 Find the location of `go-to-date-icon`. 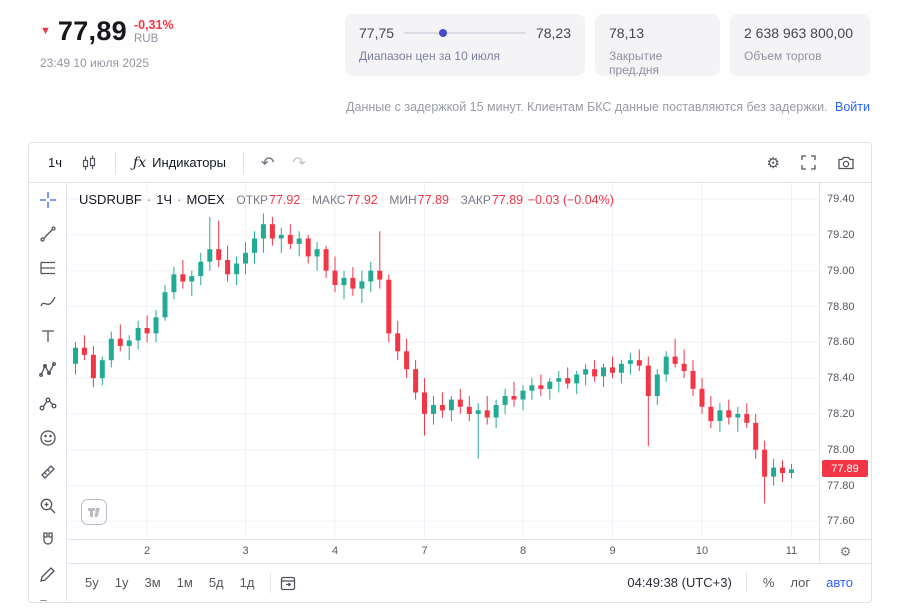

go-to-date-icon is located at coordinates (288, 583).